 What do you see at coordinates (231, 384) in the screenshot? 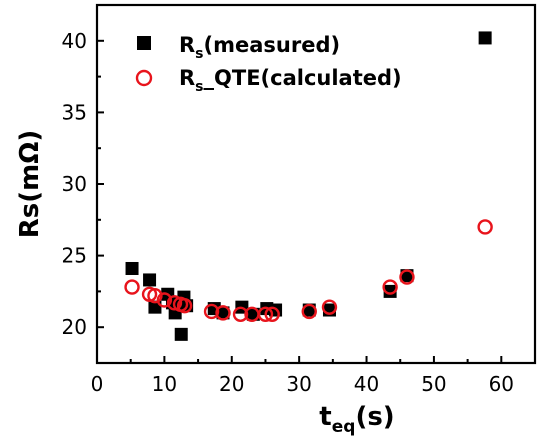
I see `x-tick-label: 20` at bounding box center [231, 384].